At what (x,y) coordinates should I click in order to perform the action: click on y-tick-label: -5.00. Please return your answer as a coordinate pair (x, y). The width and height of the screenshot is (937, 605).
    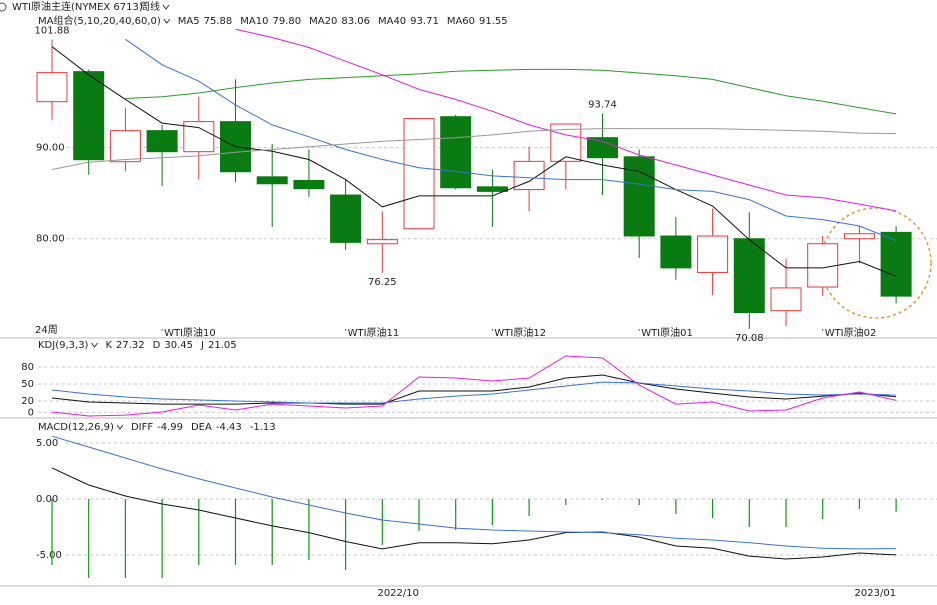
    Looking at the image, I should click on (49, 555).